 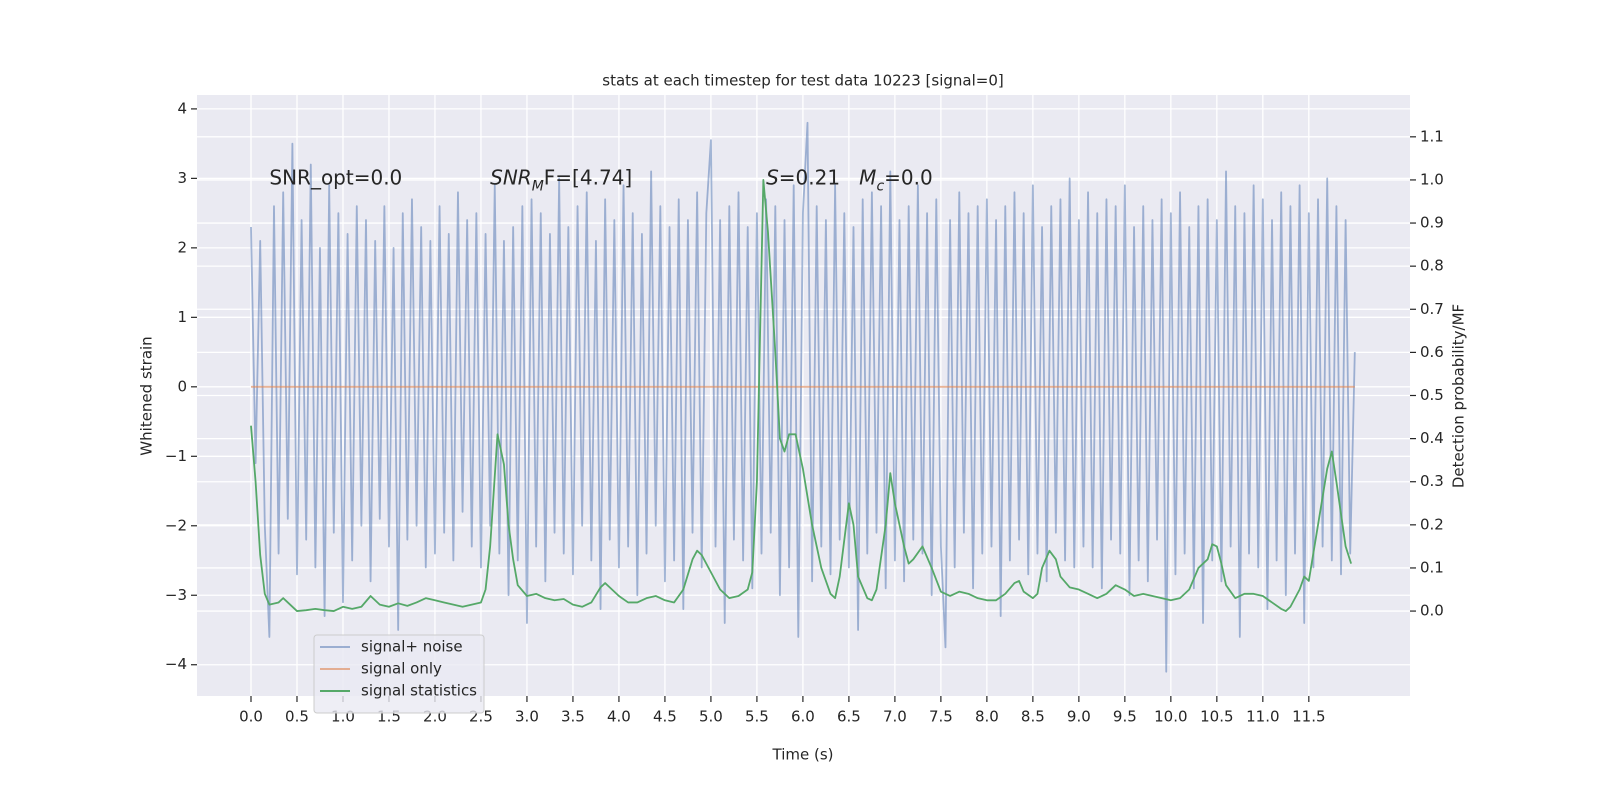 I want to click on x-tick-label: 0.0, so click(x=251, y=717).